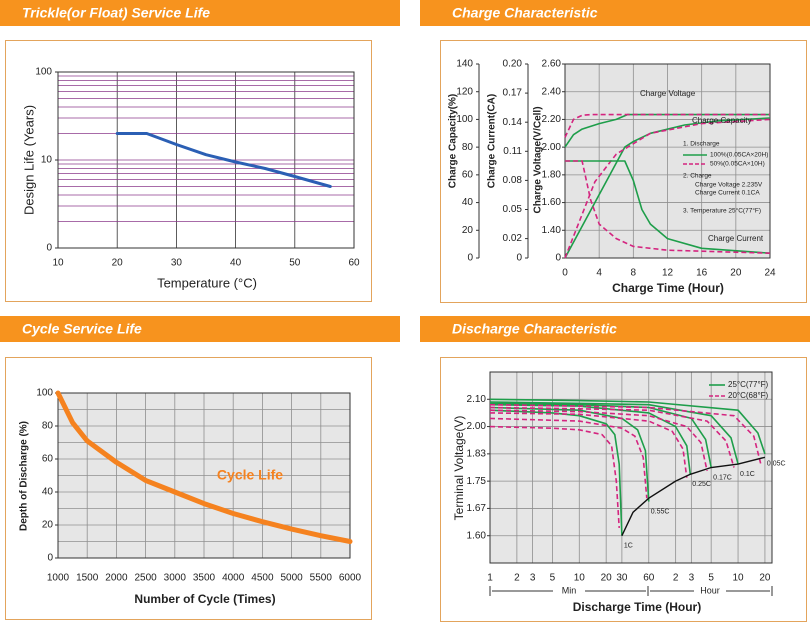 The height and width of the screenshot is (639, 810). I want to click on curve-label: 0.25C, so click(701, 484).